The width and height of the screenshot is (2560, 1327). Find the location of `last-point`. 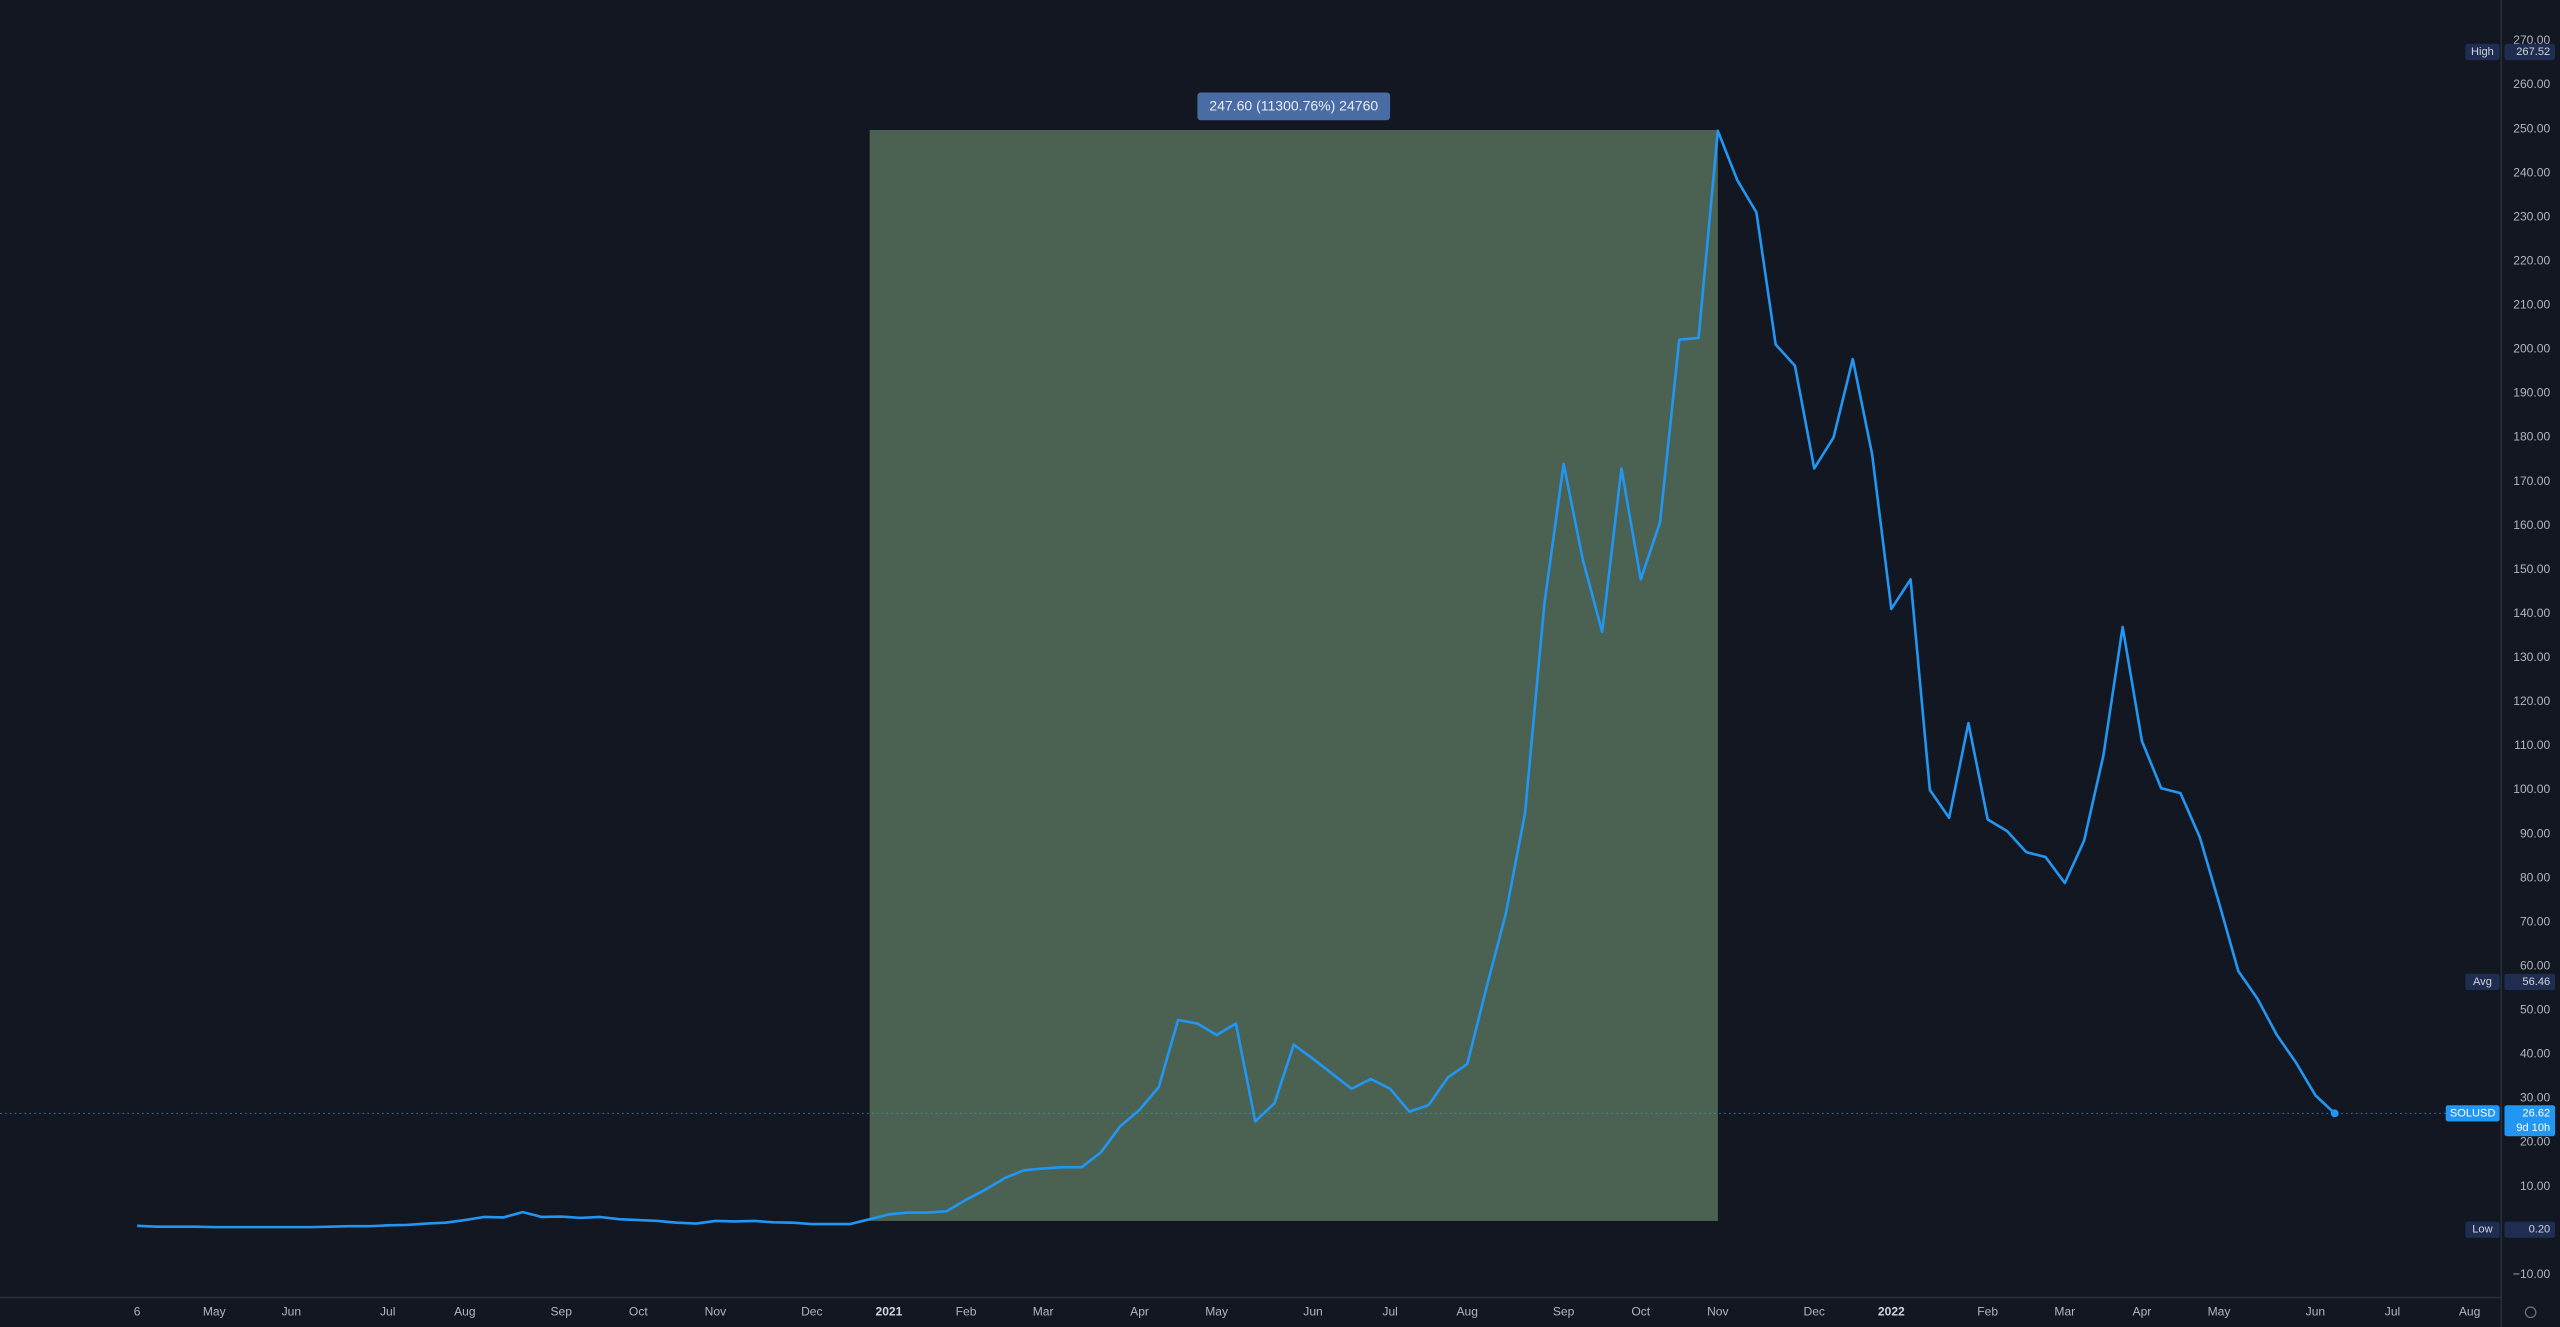

last-point is located at coordinates (2334, 1113).